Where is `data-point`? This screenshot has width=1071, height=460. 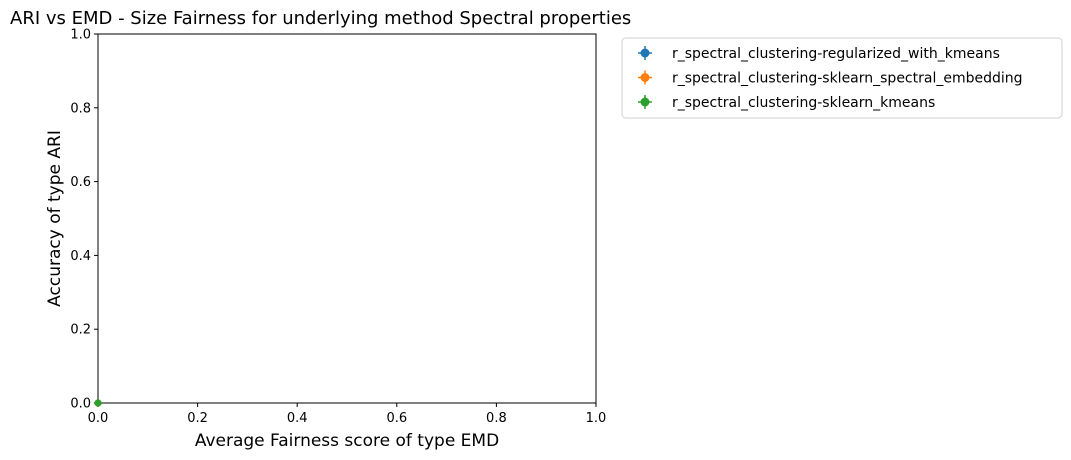 data-point is located at coordinates (98, 403).